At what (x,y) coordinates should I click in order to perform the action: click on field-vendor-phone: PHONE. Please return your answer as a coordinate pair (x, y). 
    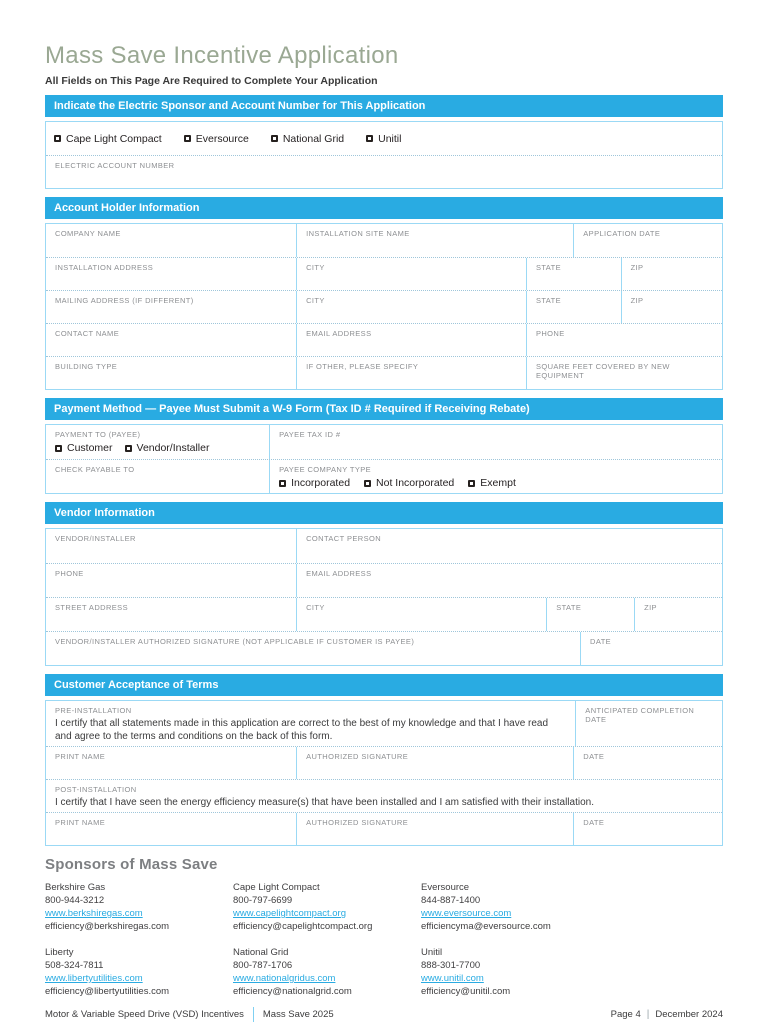
    Looking at the image, I should click on (171, 580).